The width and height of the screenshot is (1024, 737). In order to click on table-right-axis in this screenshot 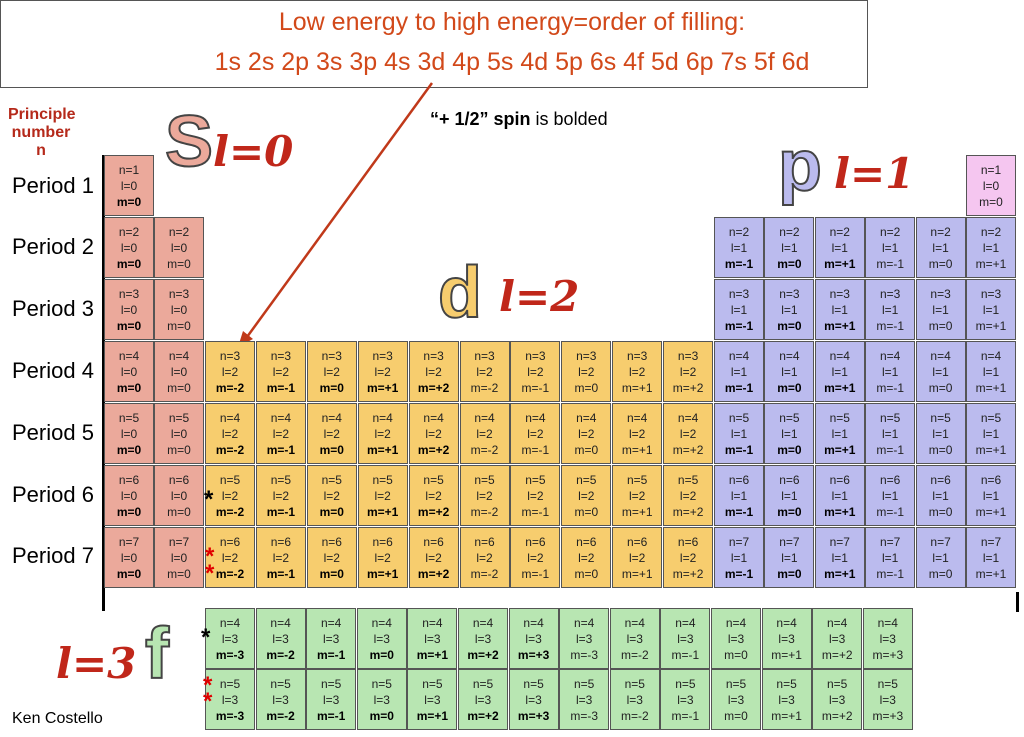, I will do `click(1017, 602)`.